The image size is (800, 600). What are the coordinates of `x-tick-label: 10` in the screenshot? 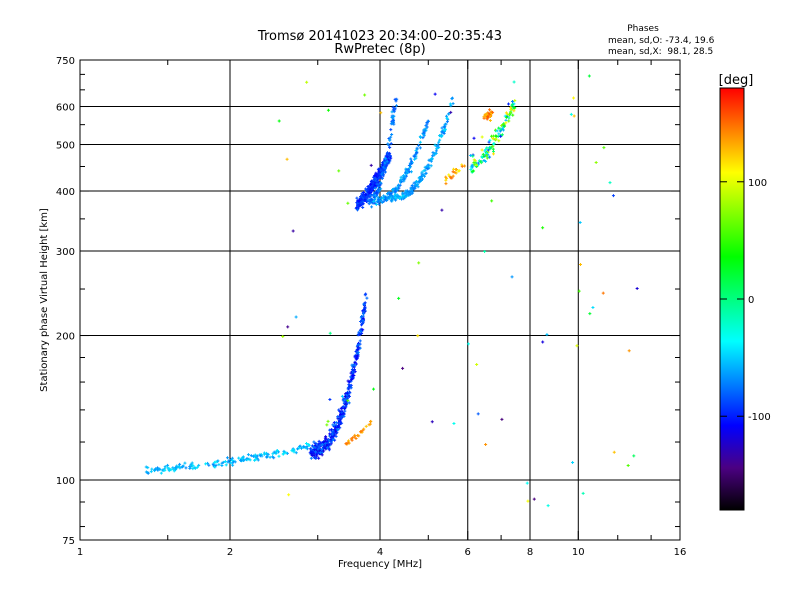 It's located at (578, 552).